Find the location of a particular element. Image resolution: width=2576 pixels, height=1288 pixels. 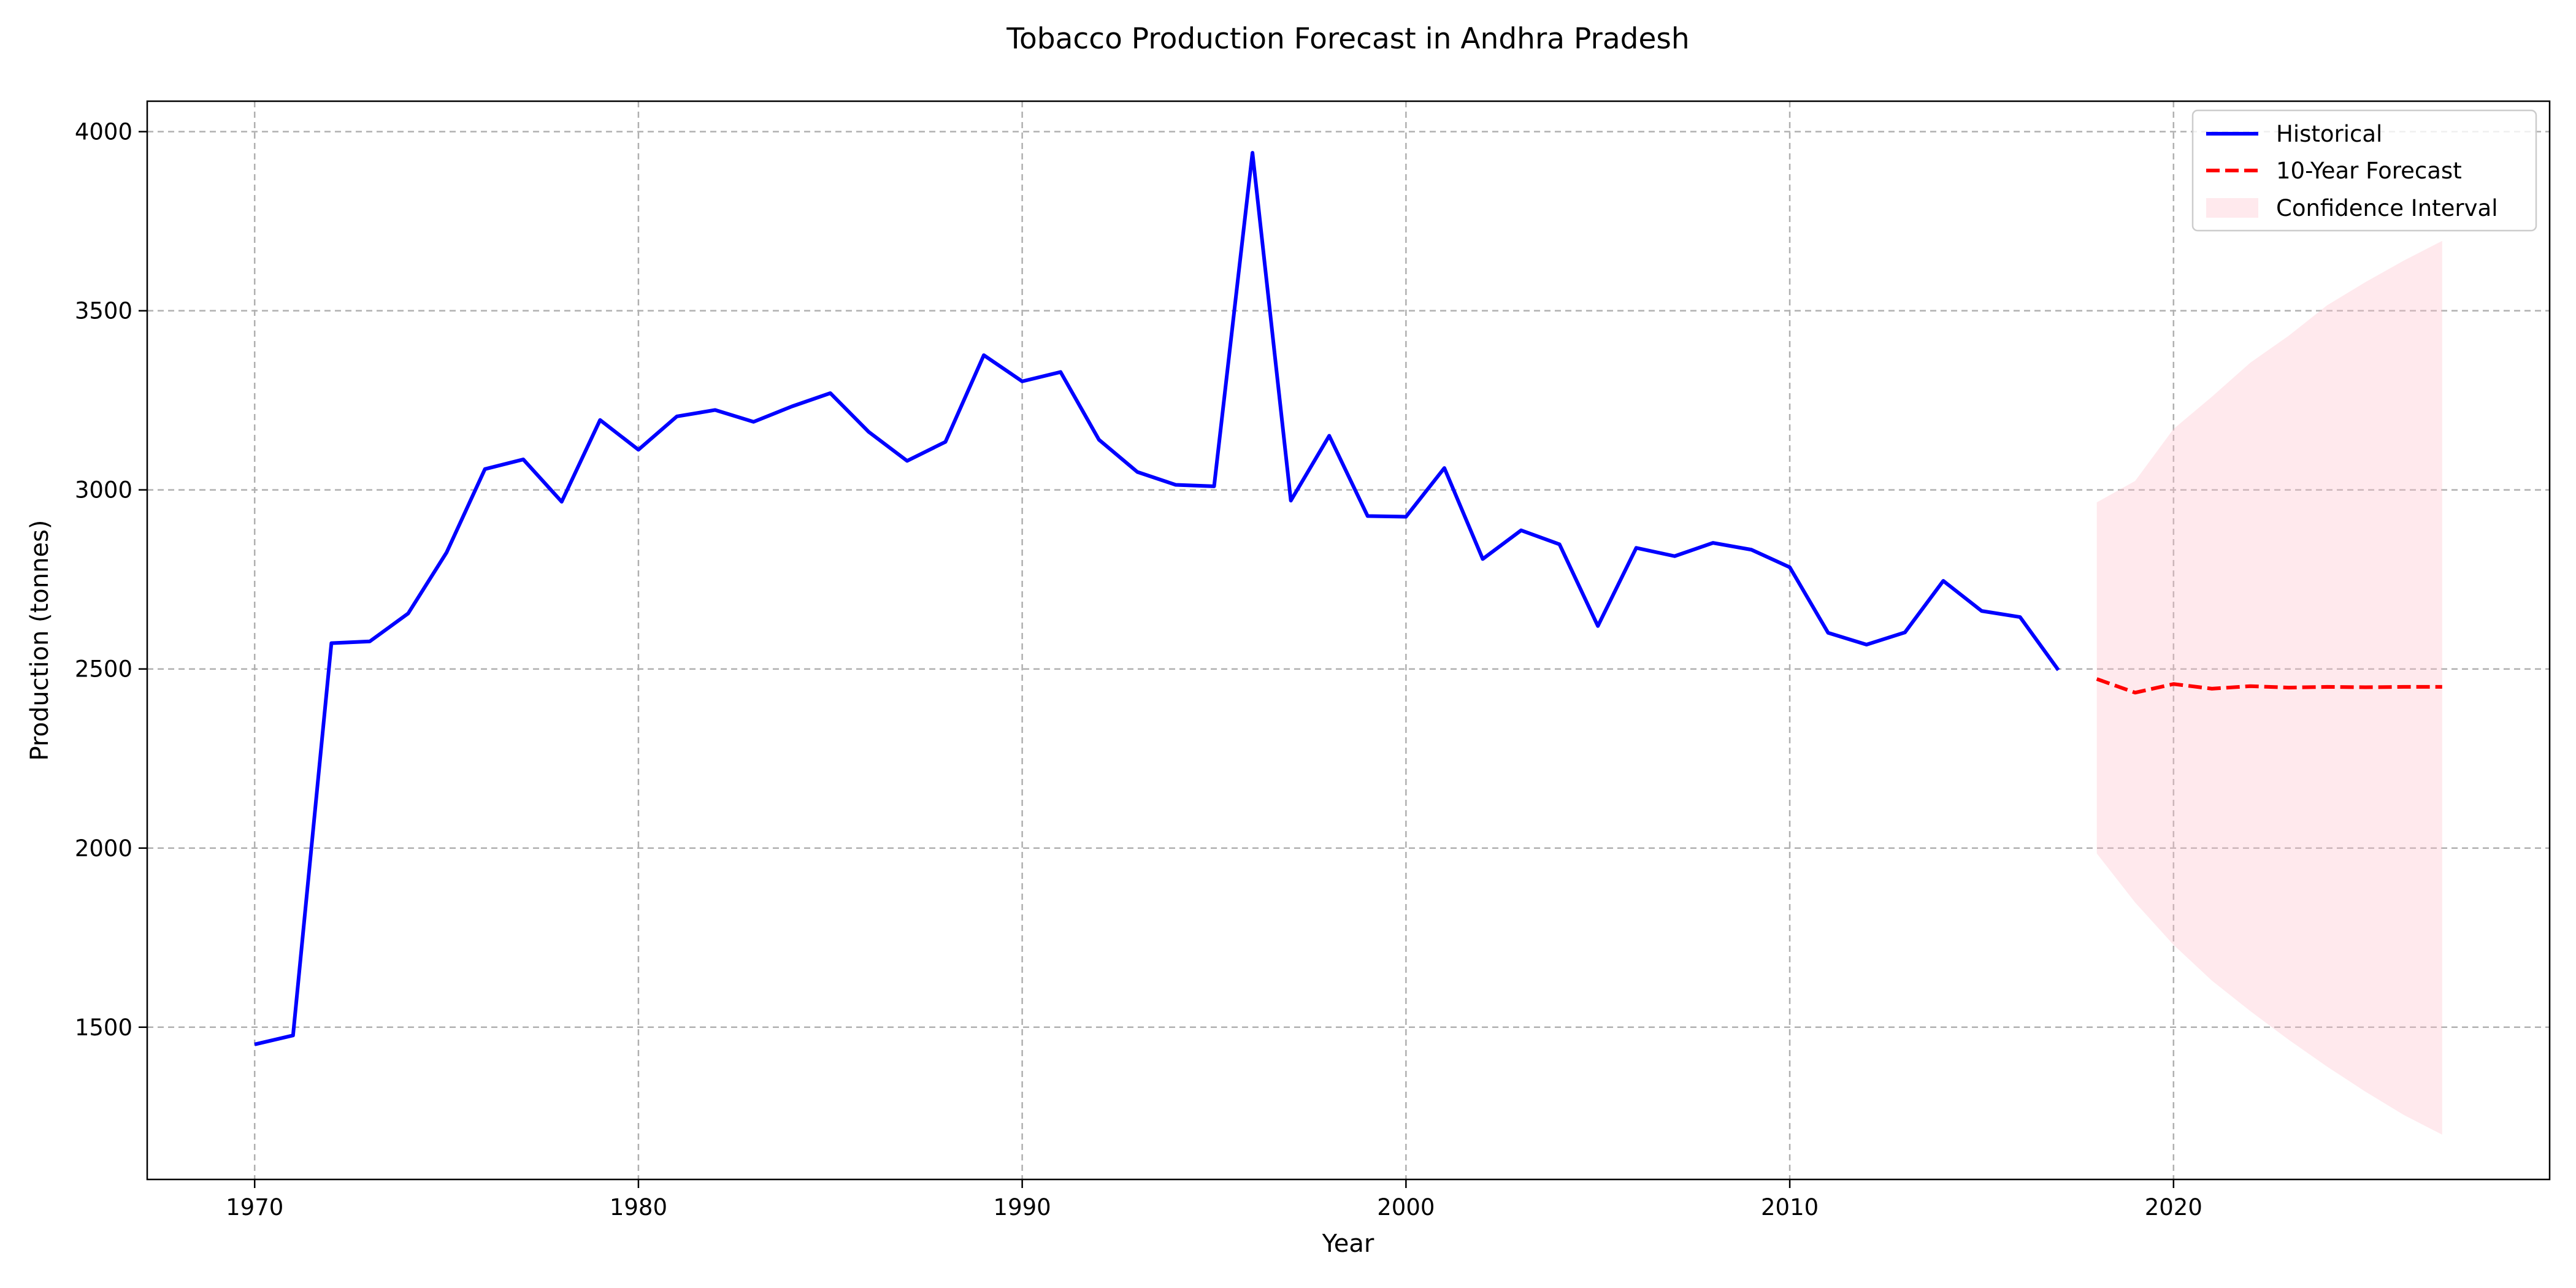

x-axis-ticks: 1970 1980 1990 2000 2010 2020 is located at coordinates (1214, 1200).